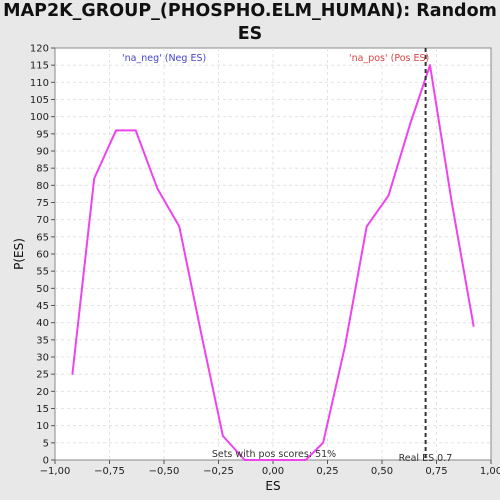 This screenshot has height=500, width=500. I want to click on y-tick-label: 75, so click(42, 203).